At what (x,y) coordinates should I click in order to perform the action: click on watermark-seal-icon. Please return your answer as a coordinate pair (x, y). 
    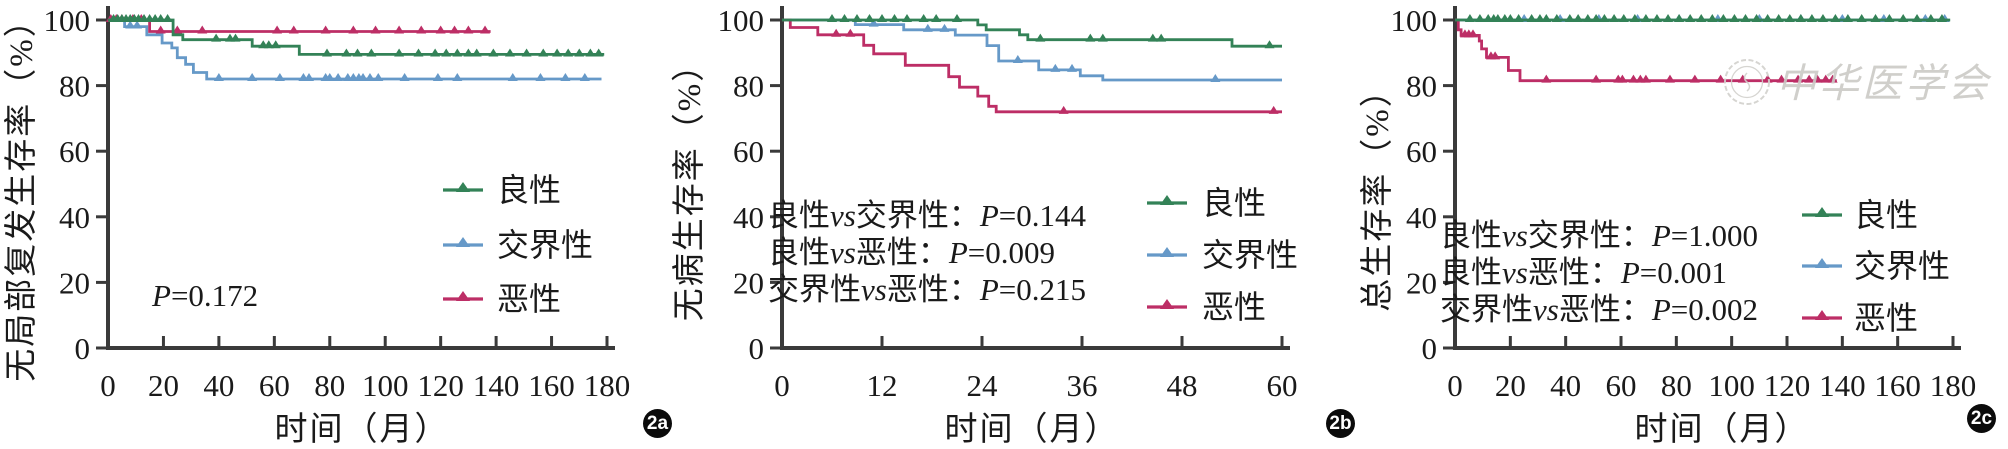
    Looking at the image, I should click on (1747, 82).